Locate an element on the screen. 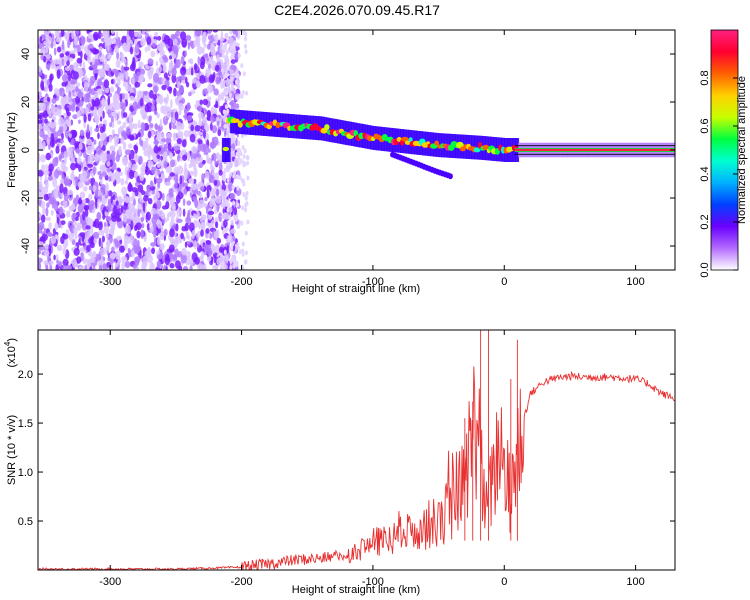 Image resolution: width=750 pixels, height=600 pixels. y-tick-label: -40 is located at coordinates (26, 246).